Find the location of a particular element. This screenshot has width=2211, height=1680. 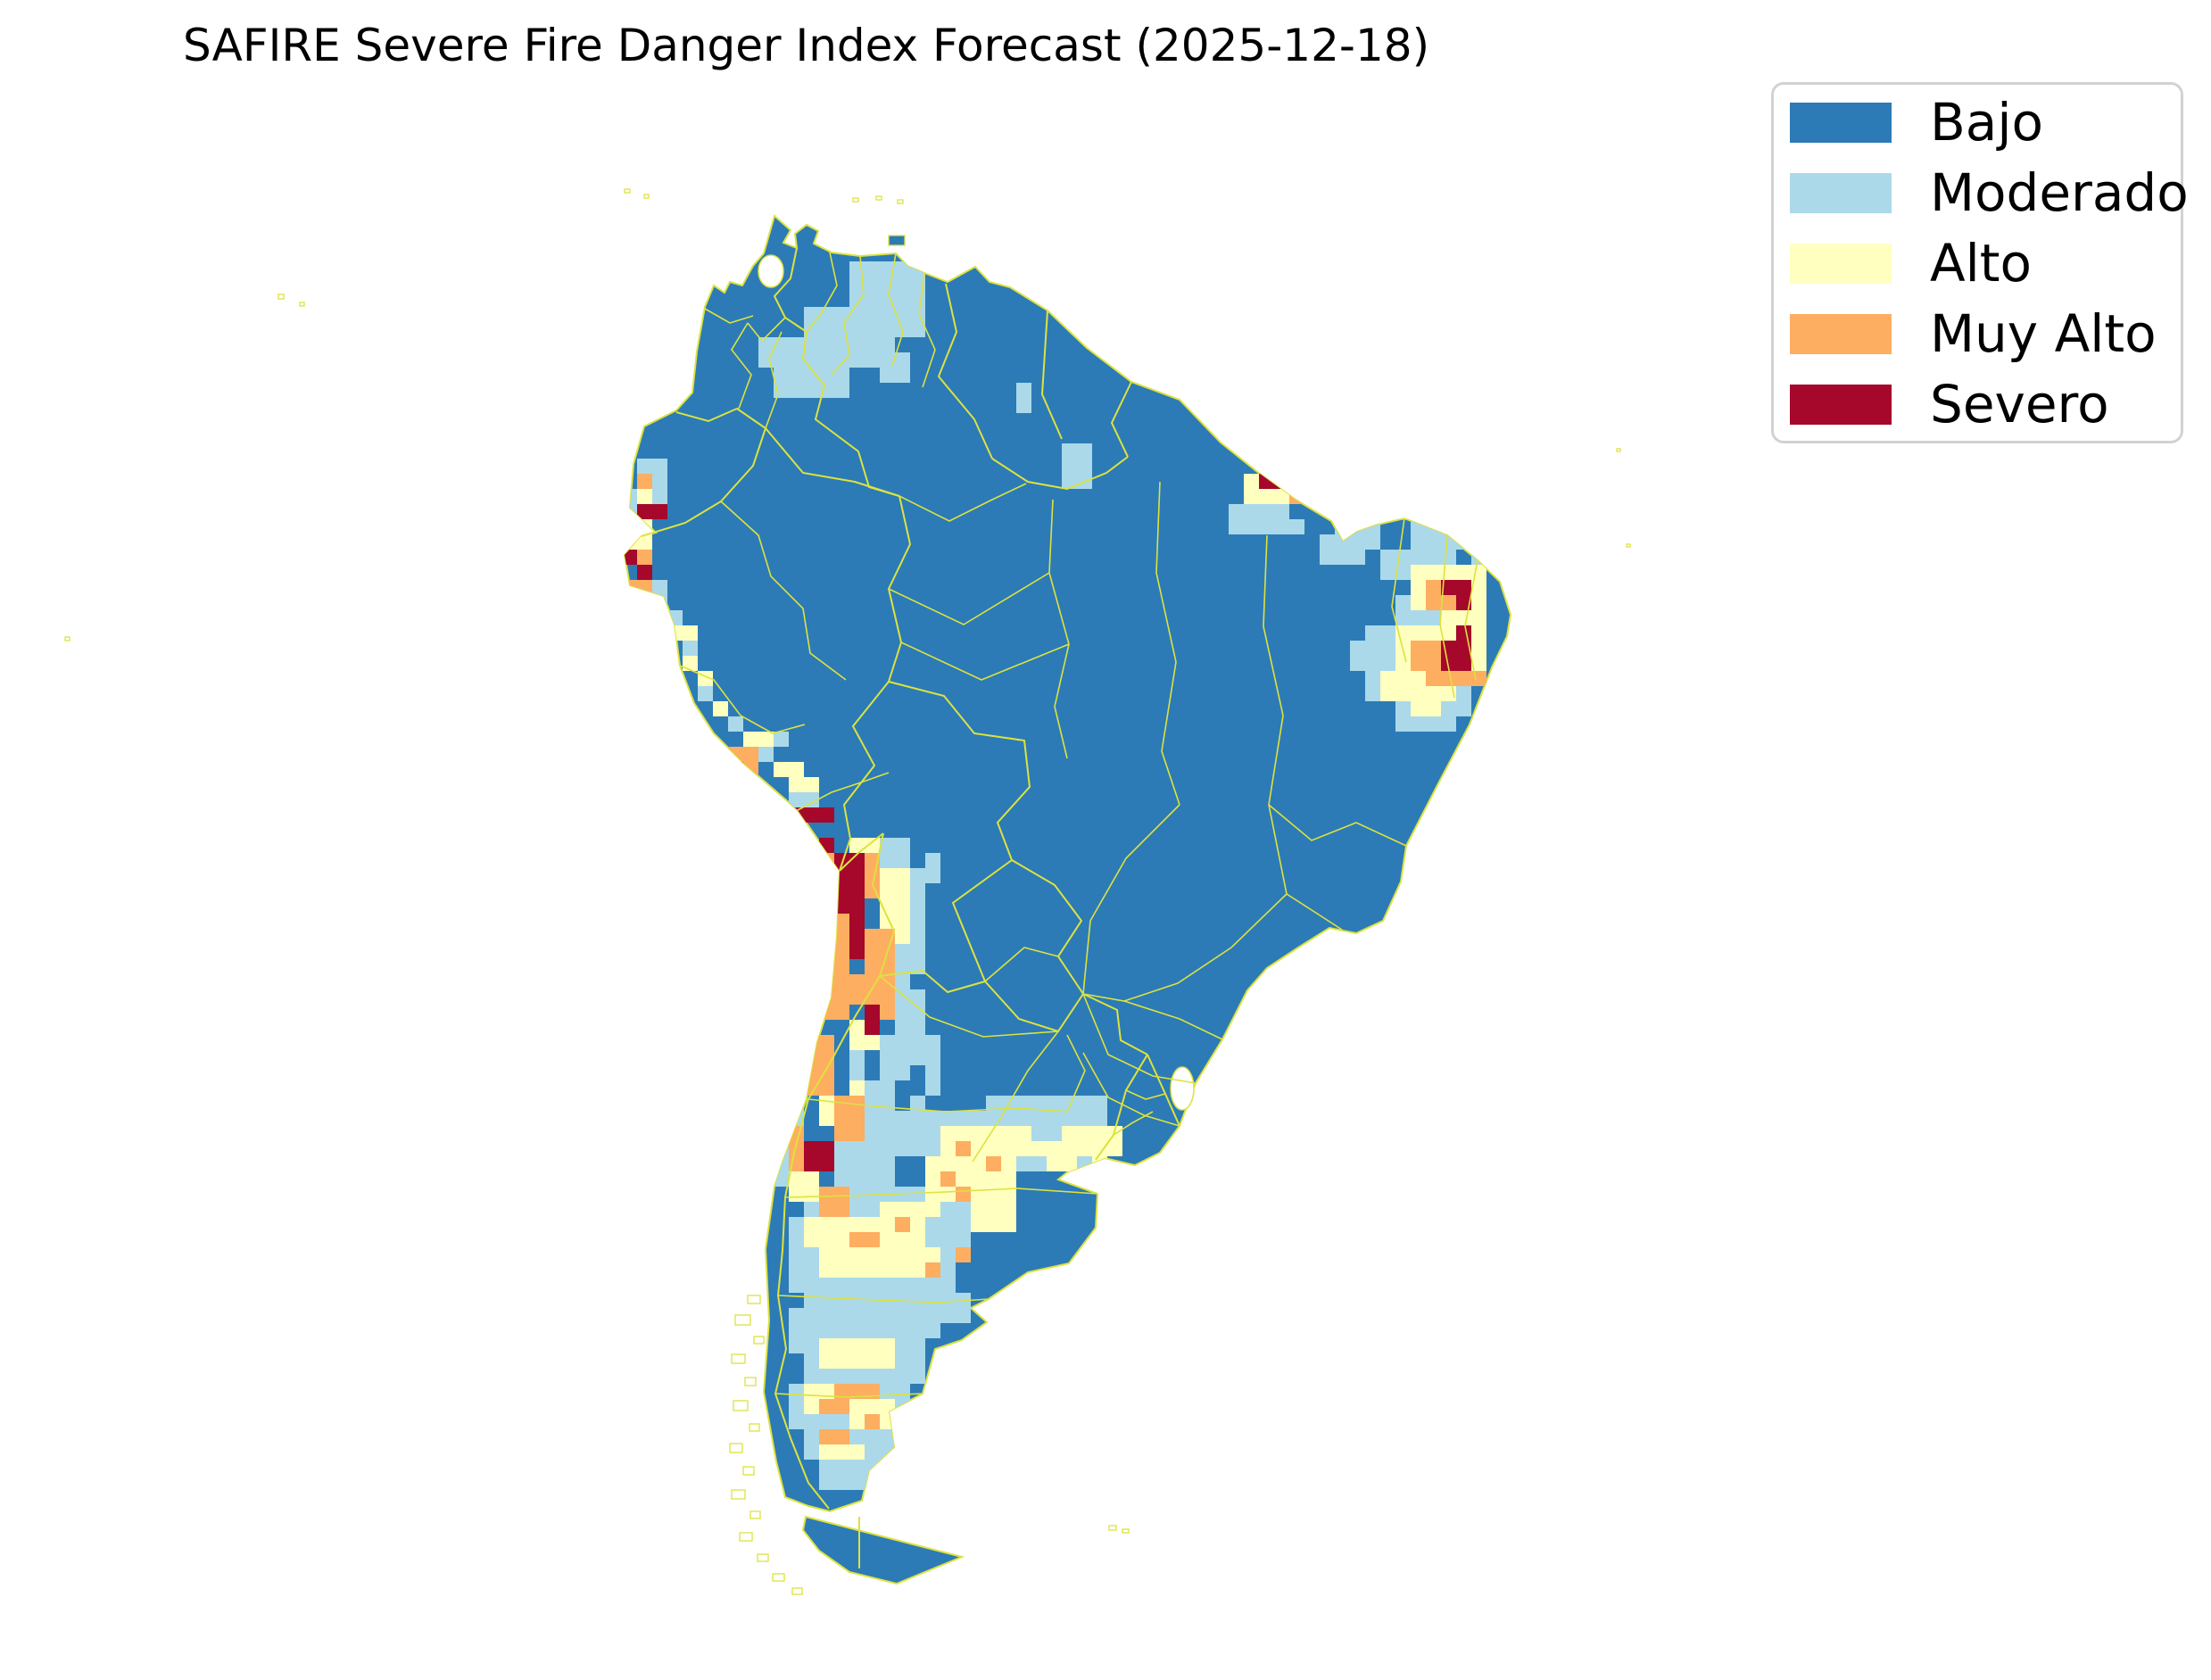

legend-label-severo: Severo is located at coordinates (2020, 404).